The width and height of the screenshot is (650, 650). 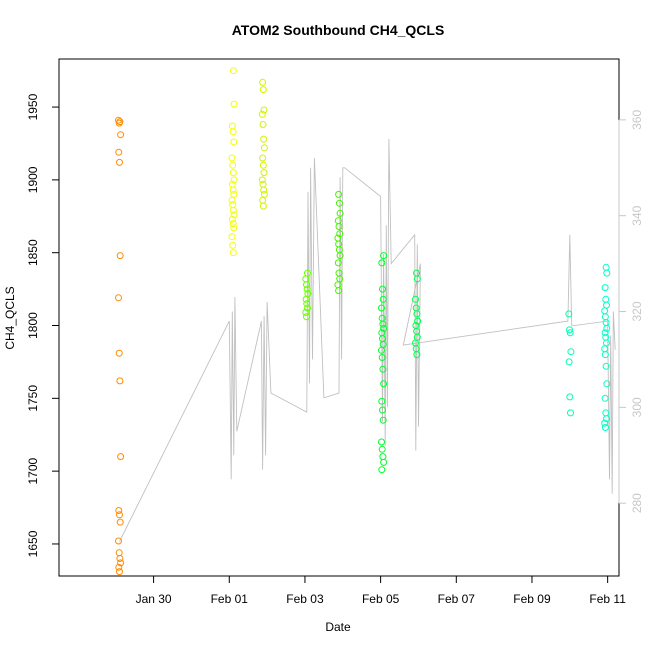 What do you see at coordinates (154, 599) in the screenshot?
I see `x-tick-label: Jan 30` at bounding box center [154, 599].